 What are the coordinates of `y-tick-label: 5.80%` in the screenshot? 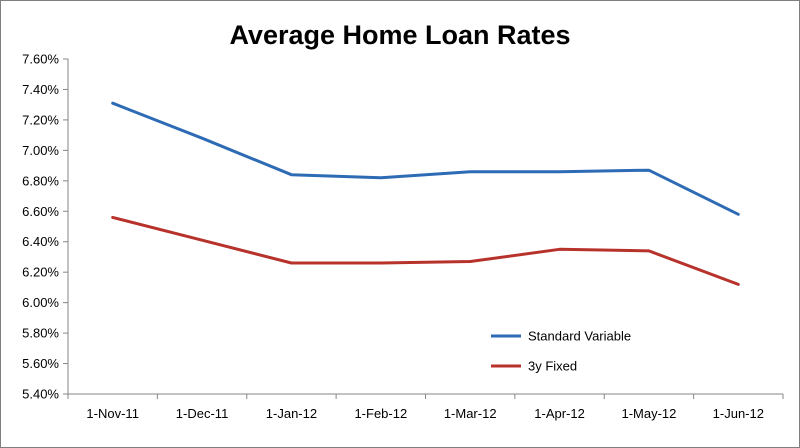 It's located at (40, 333).